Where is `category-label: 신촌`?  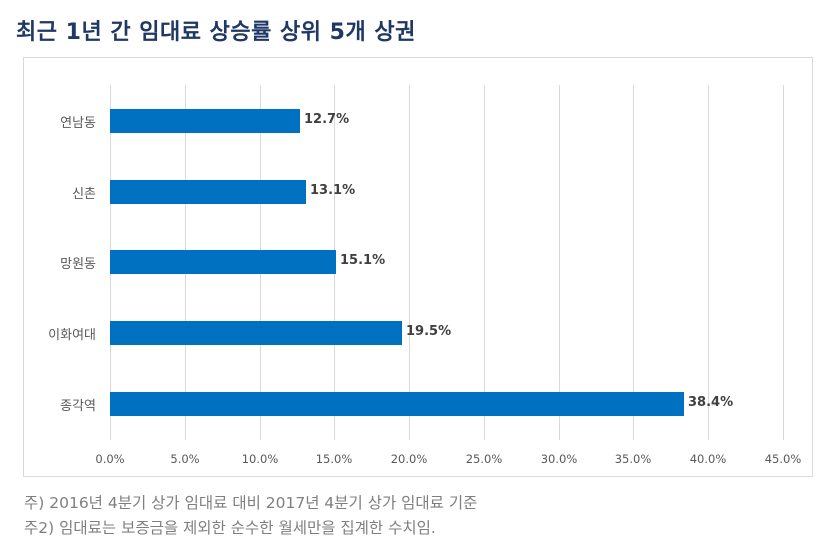 category-label: 신촌 is located at coordinates (84, 194).